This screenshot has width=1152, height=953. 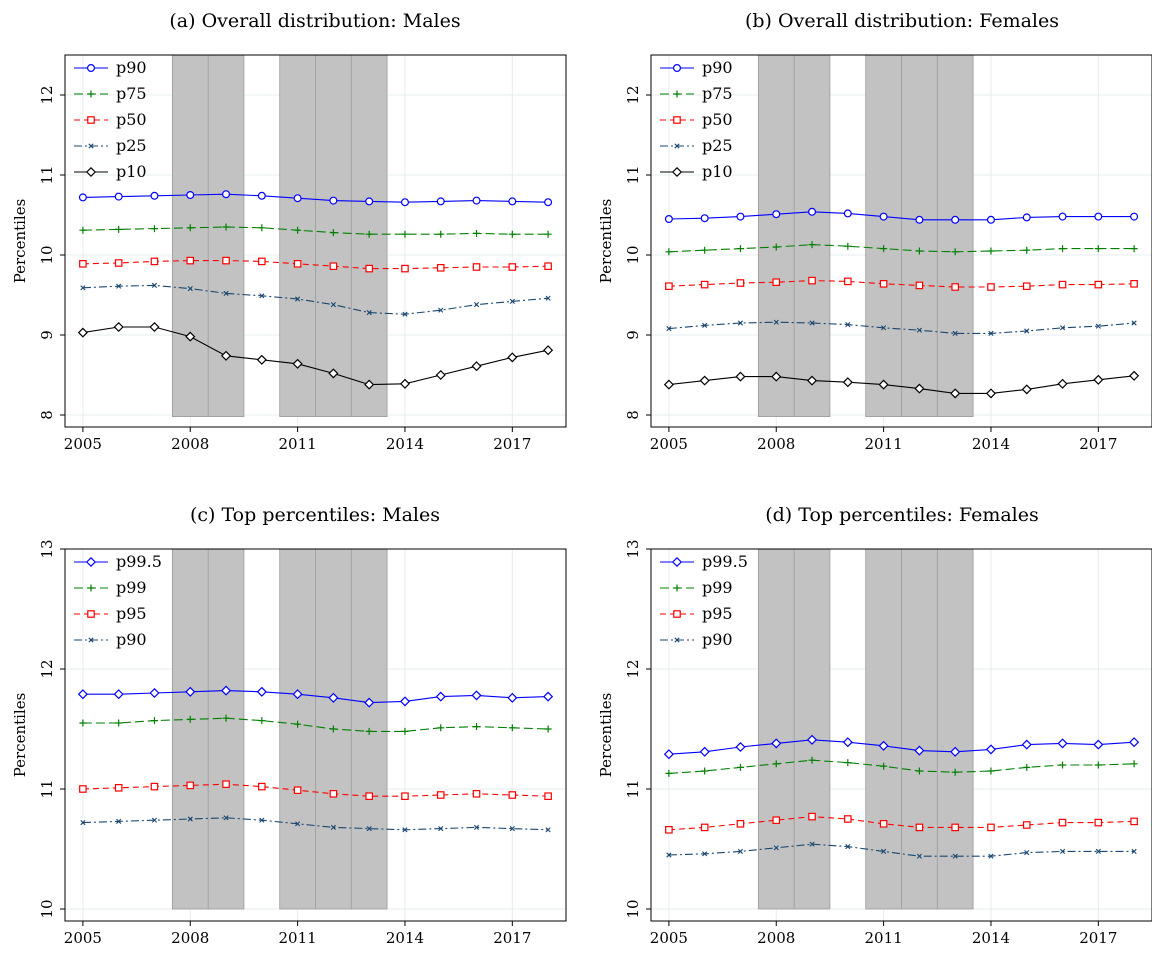 What do you see at coordinates (190, 444) in the screenshot?
I see `x-tick-label: 2008` at bounding box center [190, 444].